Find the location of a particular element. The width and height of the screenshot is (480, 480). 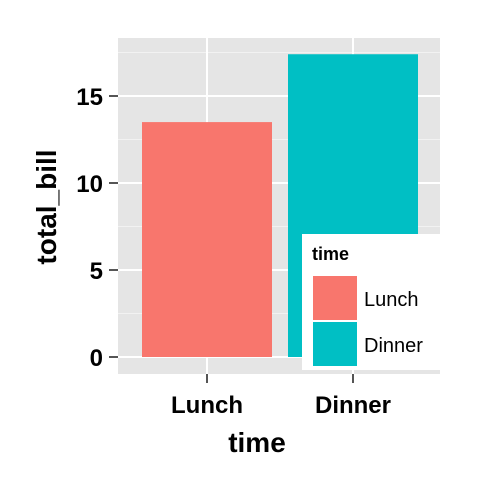

y-axis: 0 5 10 15 is located at coordinates (97, 228).